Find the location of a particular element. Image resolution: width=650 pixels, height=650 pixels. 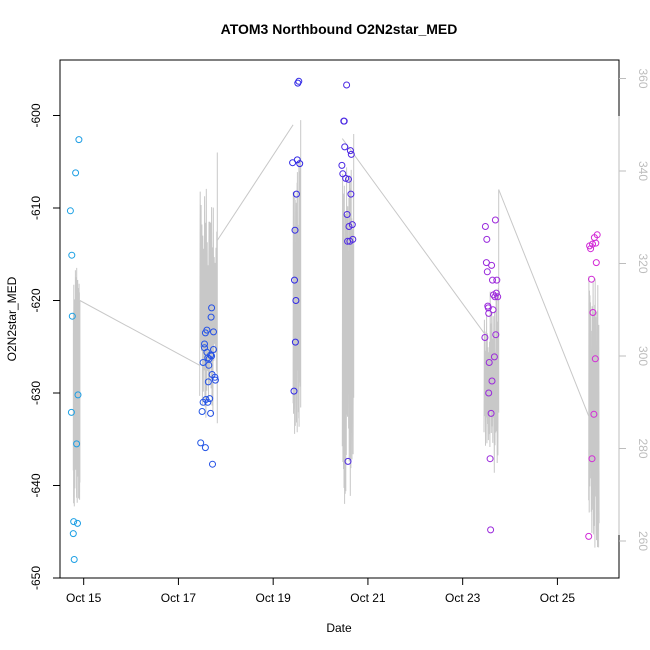

right-y-tick-label: 260 is located at coordinates (643, 541).